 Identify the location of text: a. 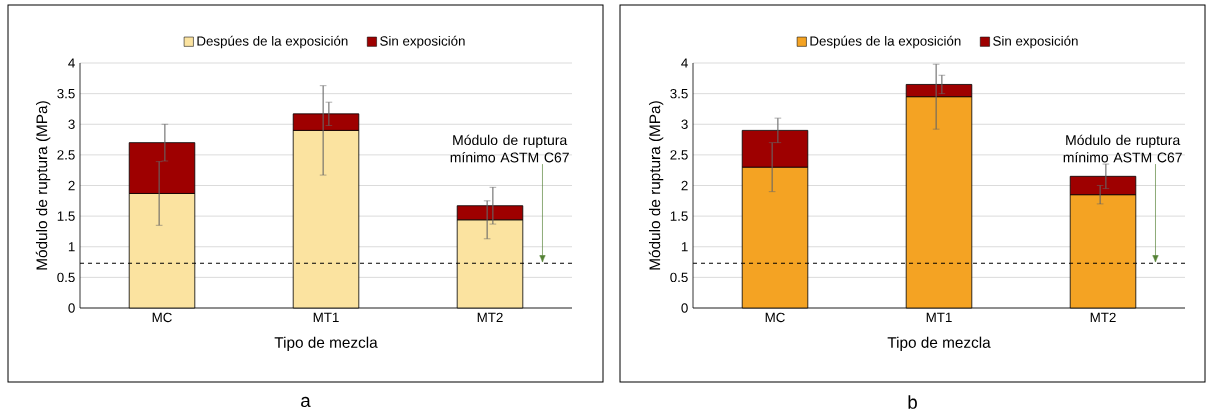
(306, 402).